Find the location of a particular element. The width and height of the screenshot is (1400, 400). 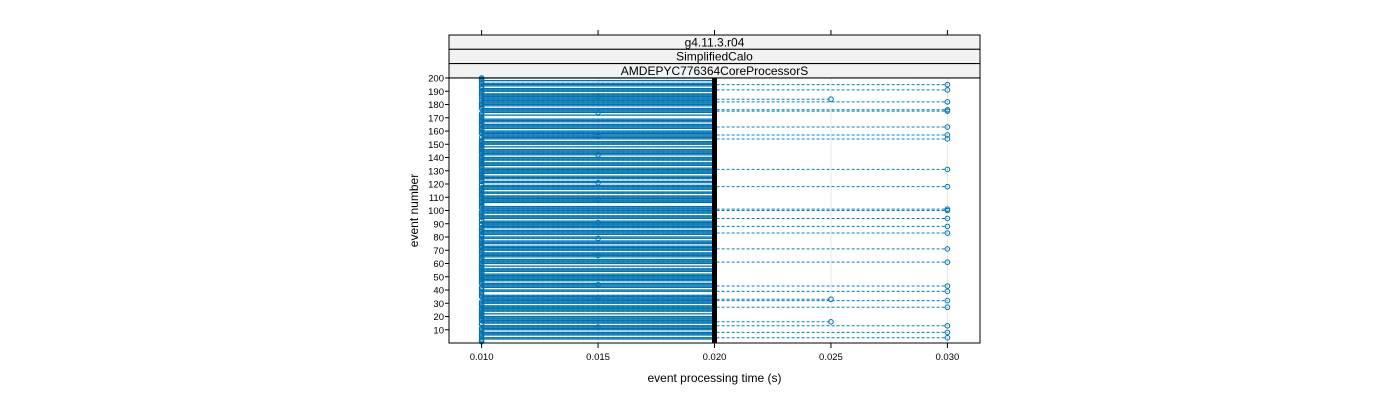

y-tick-label: 30 is located at coordinates (438, 304).